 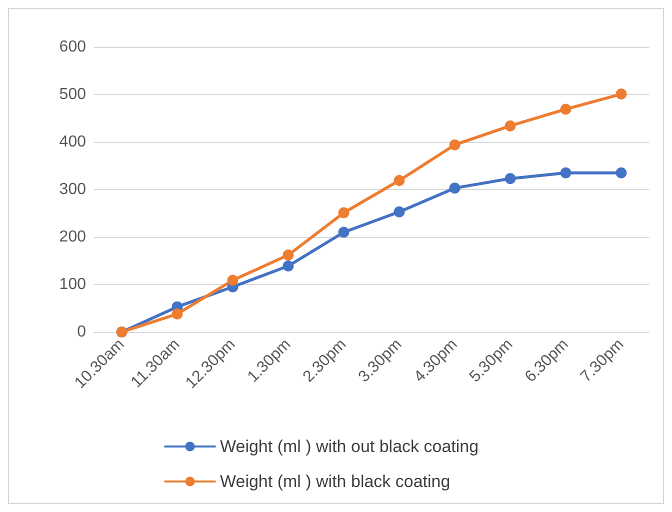 I want to click on legend-label: Weight (ml ) with out black coating, so click(x=349, y=446).